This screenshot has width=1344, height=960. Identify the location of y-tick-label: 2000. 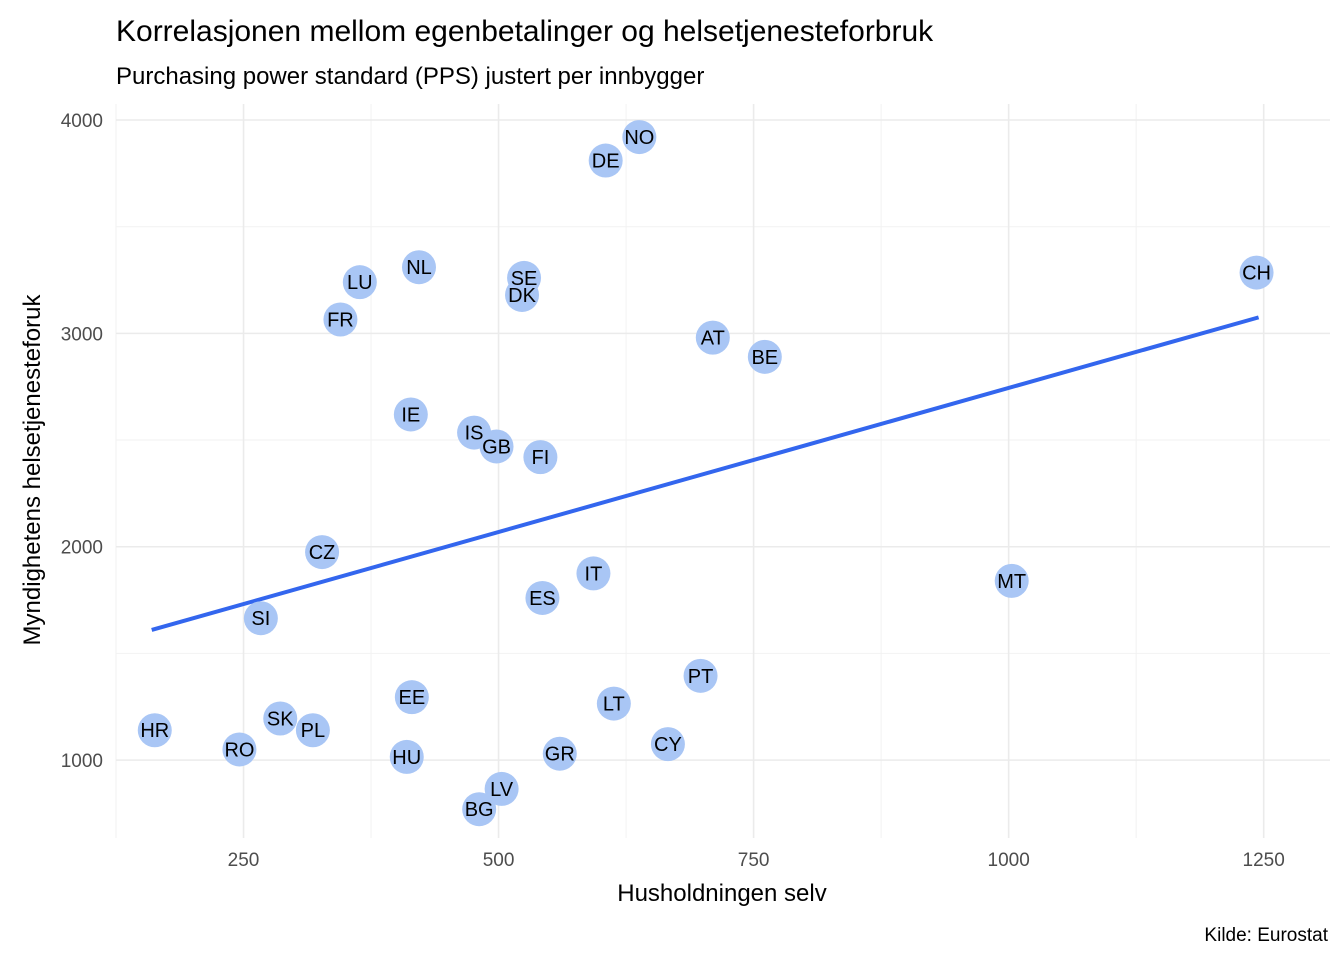
(82, 548).